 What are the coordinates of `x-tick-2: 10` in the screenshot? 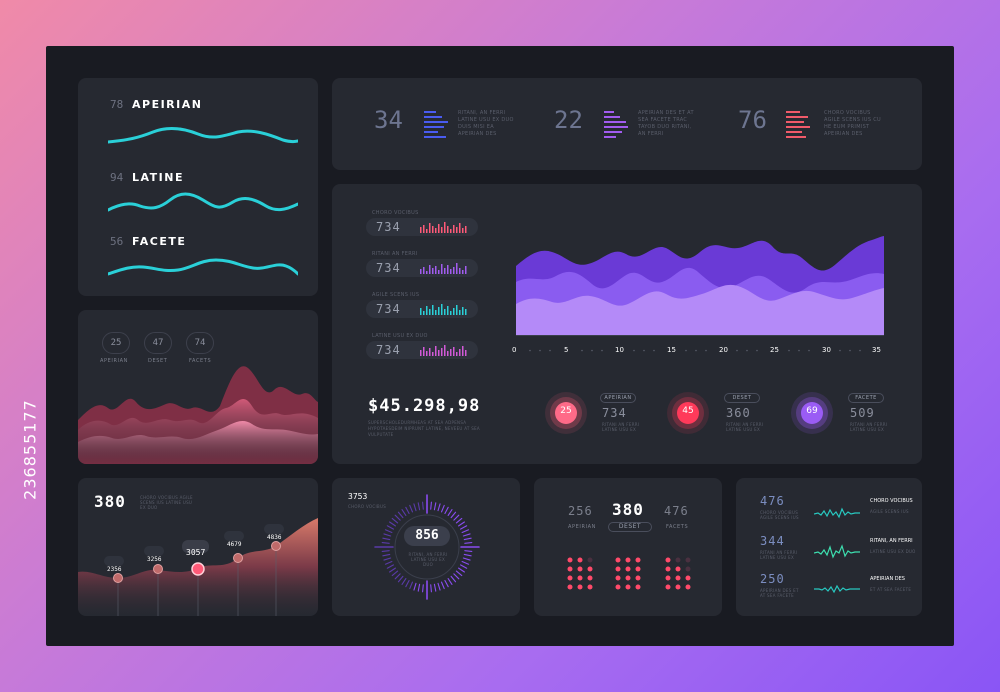 It's located at (619, 350).